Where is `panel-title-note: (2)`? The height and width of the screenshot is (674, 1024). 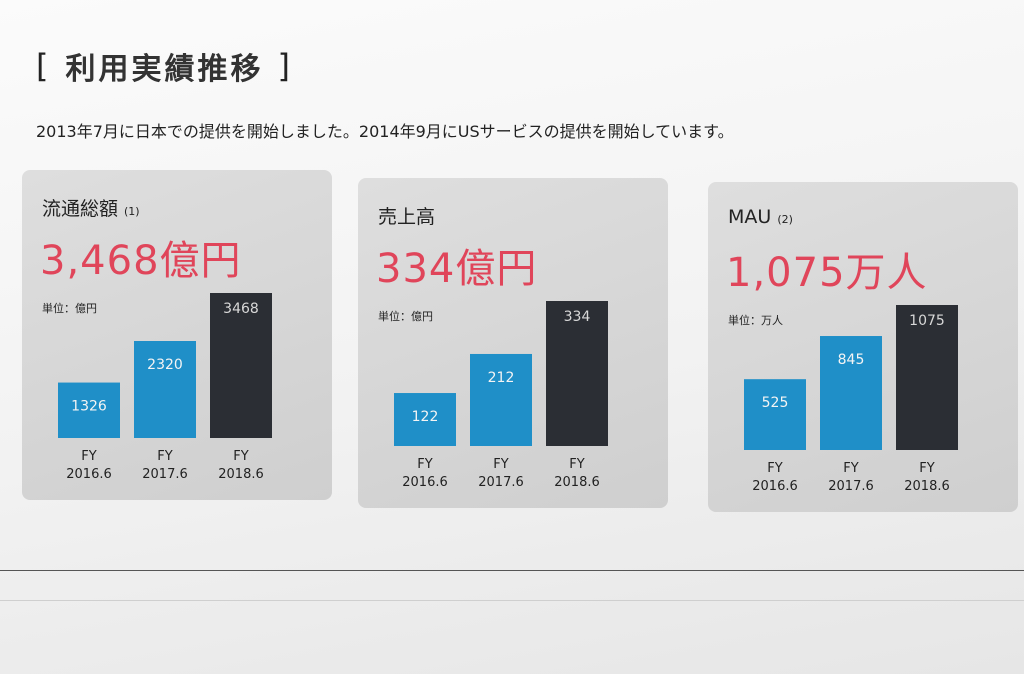 panel-title-note: (2) is located at coordinates (785, 219).